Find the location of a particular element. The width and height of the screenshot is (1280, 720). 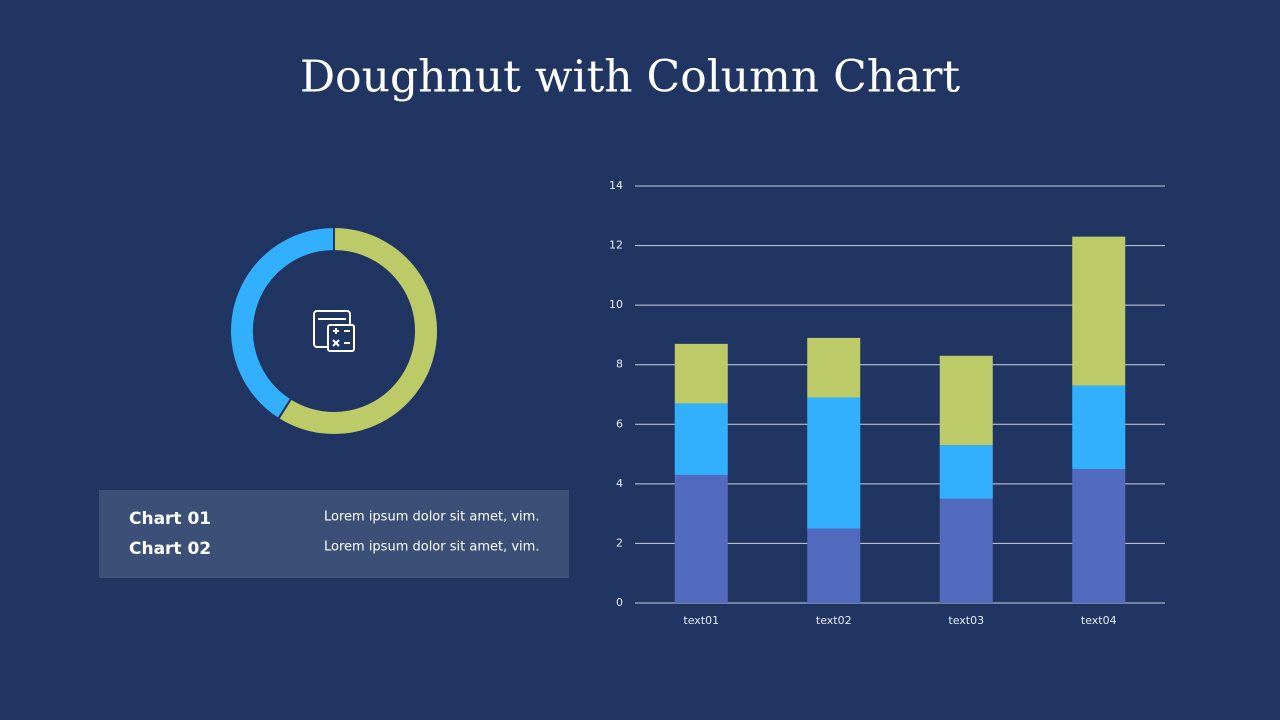

doughnut-chart is located at coordinates (334, 330).